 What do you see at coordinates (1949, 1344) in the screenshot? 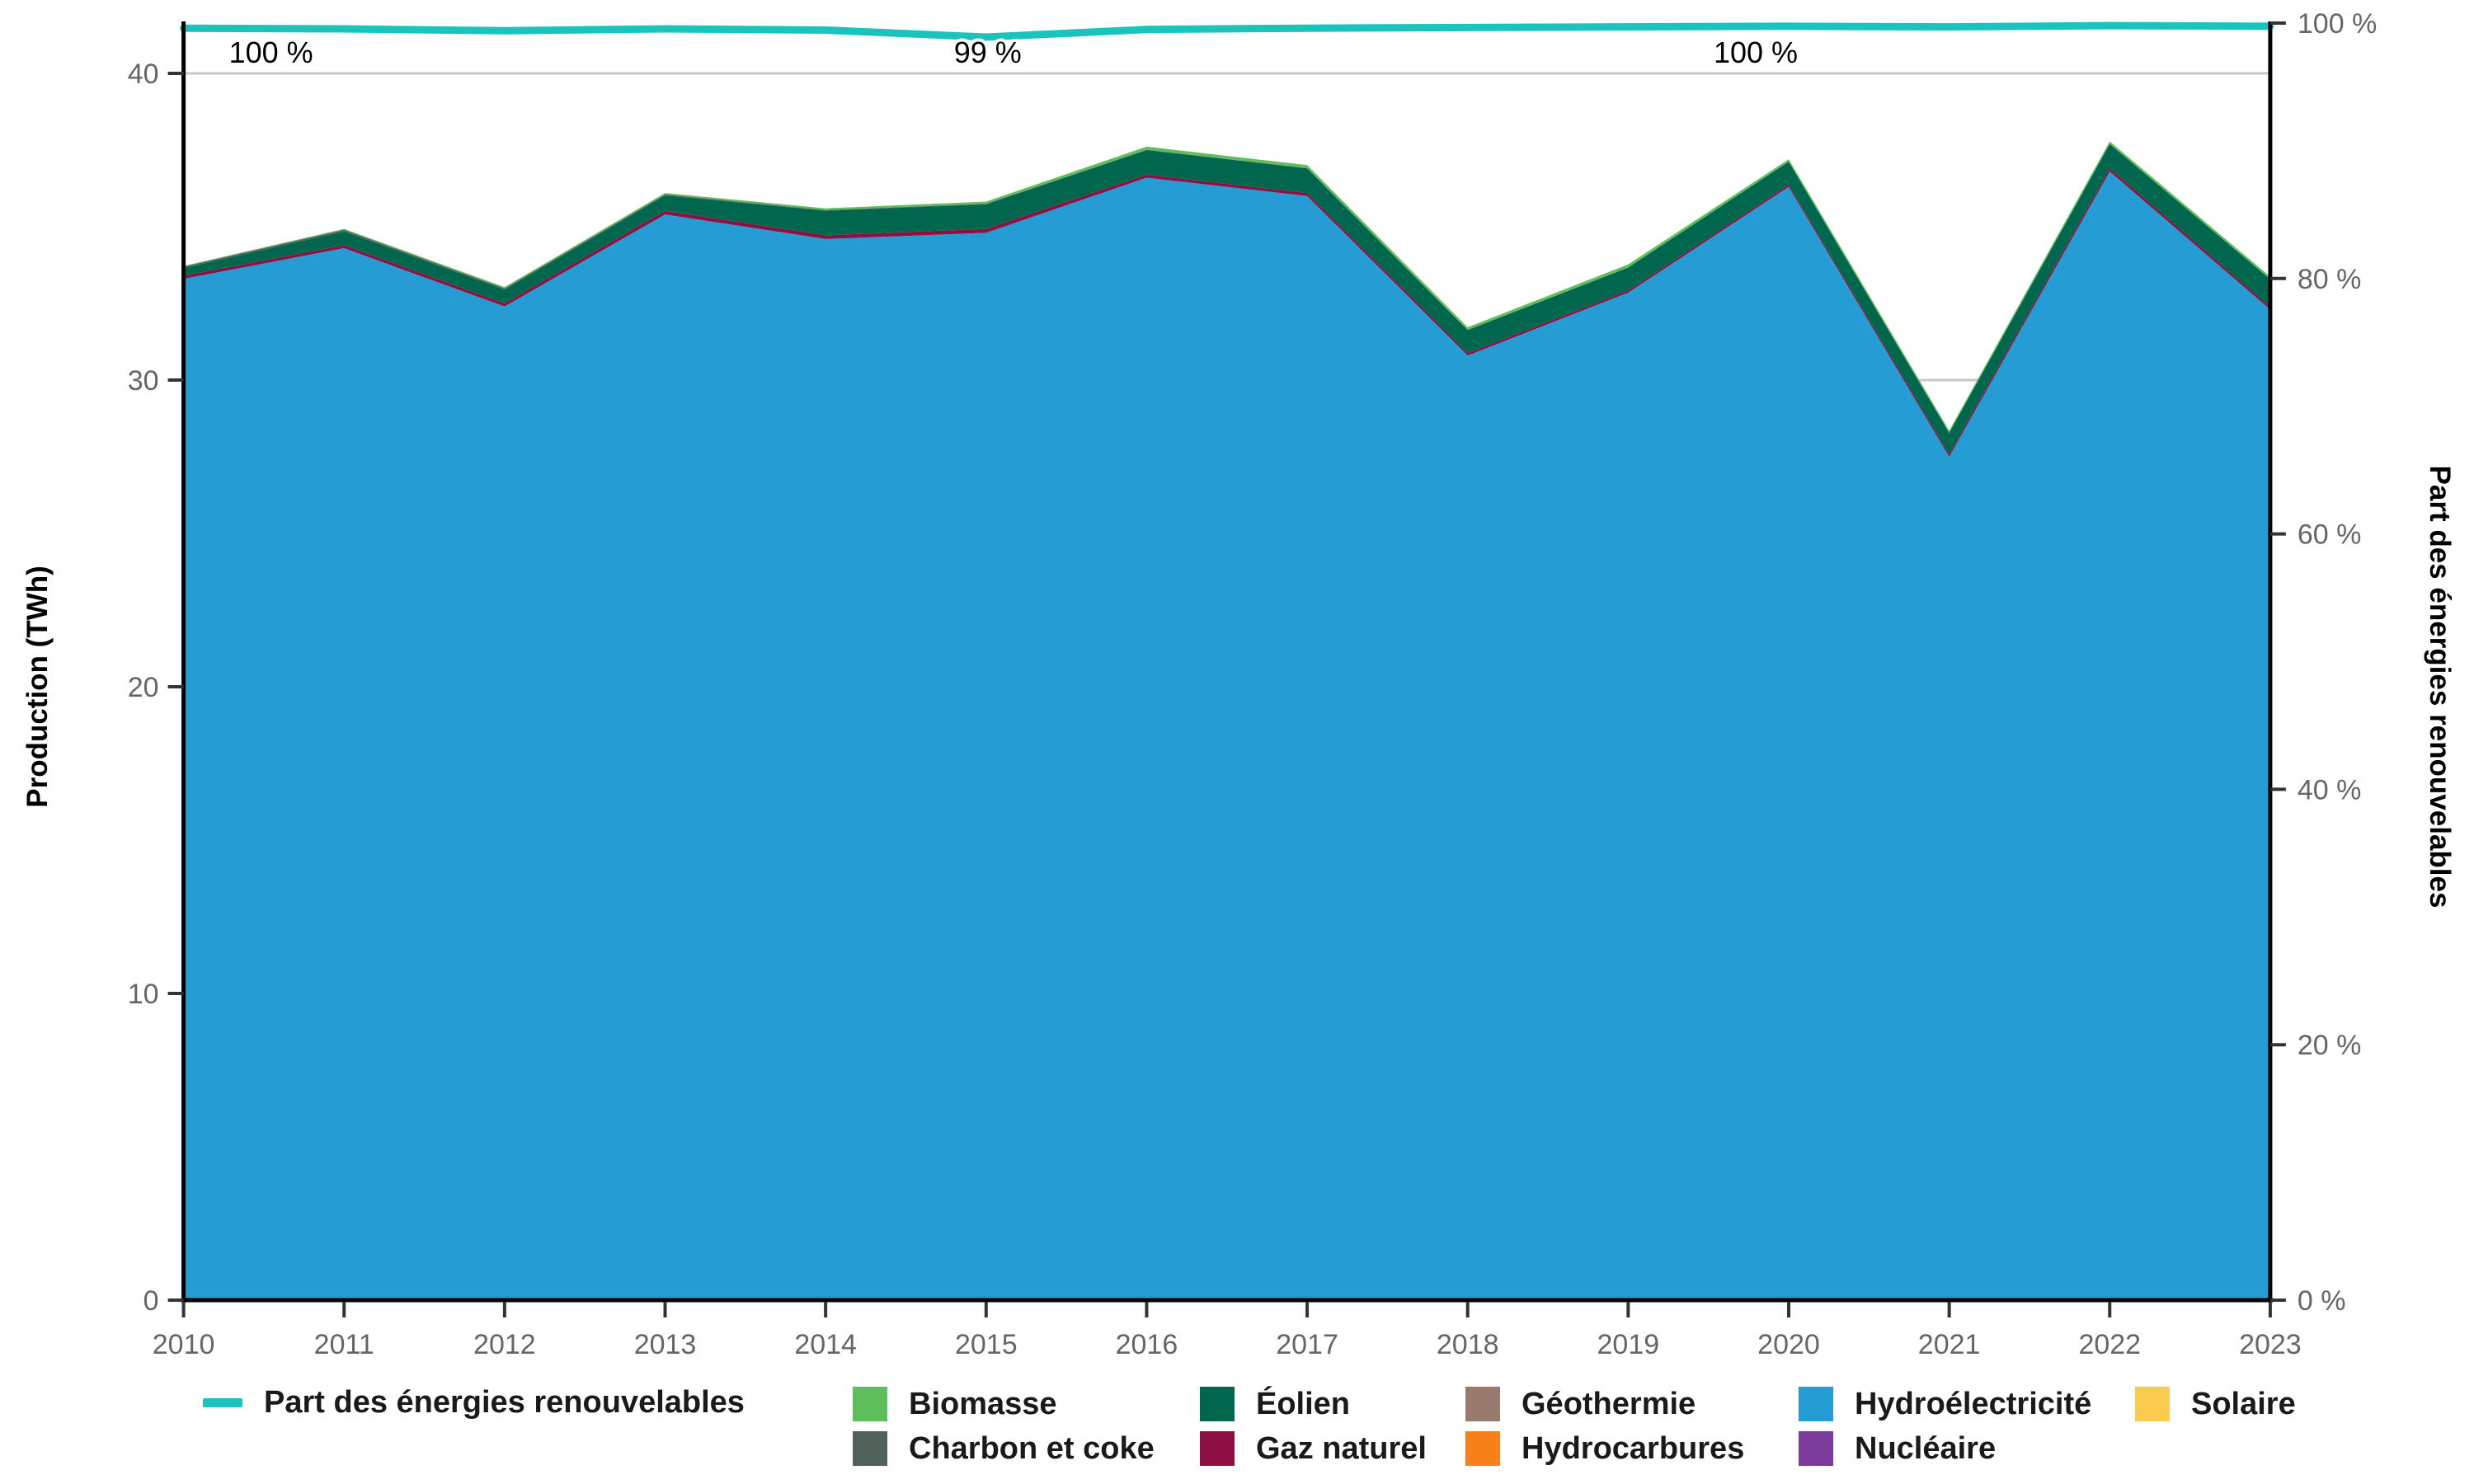
I see `x-tick-label: 2021` at bounding box center [1949, 1344].